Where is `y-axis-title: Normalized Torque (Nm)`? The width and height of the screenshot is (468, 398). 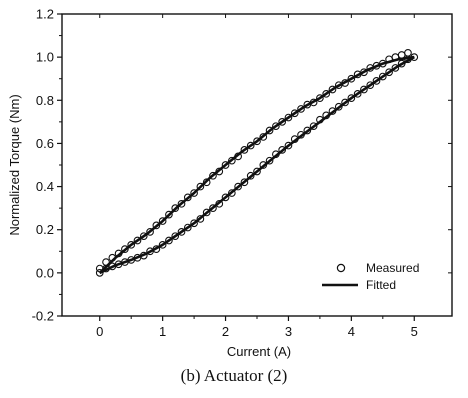 y-axis-title: Normalized Torque (Nm) is located at coordinates (14, 164).